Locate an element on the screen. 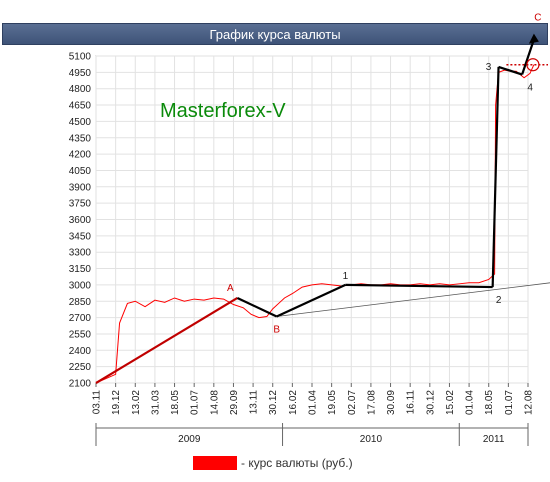 This screenshot has height=482, width=550. year-label: 2009 is located at coordinates (189, 439).